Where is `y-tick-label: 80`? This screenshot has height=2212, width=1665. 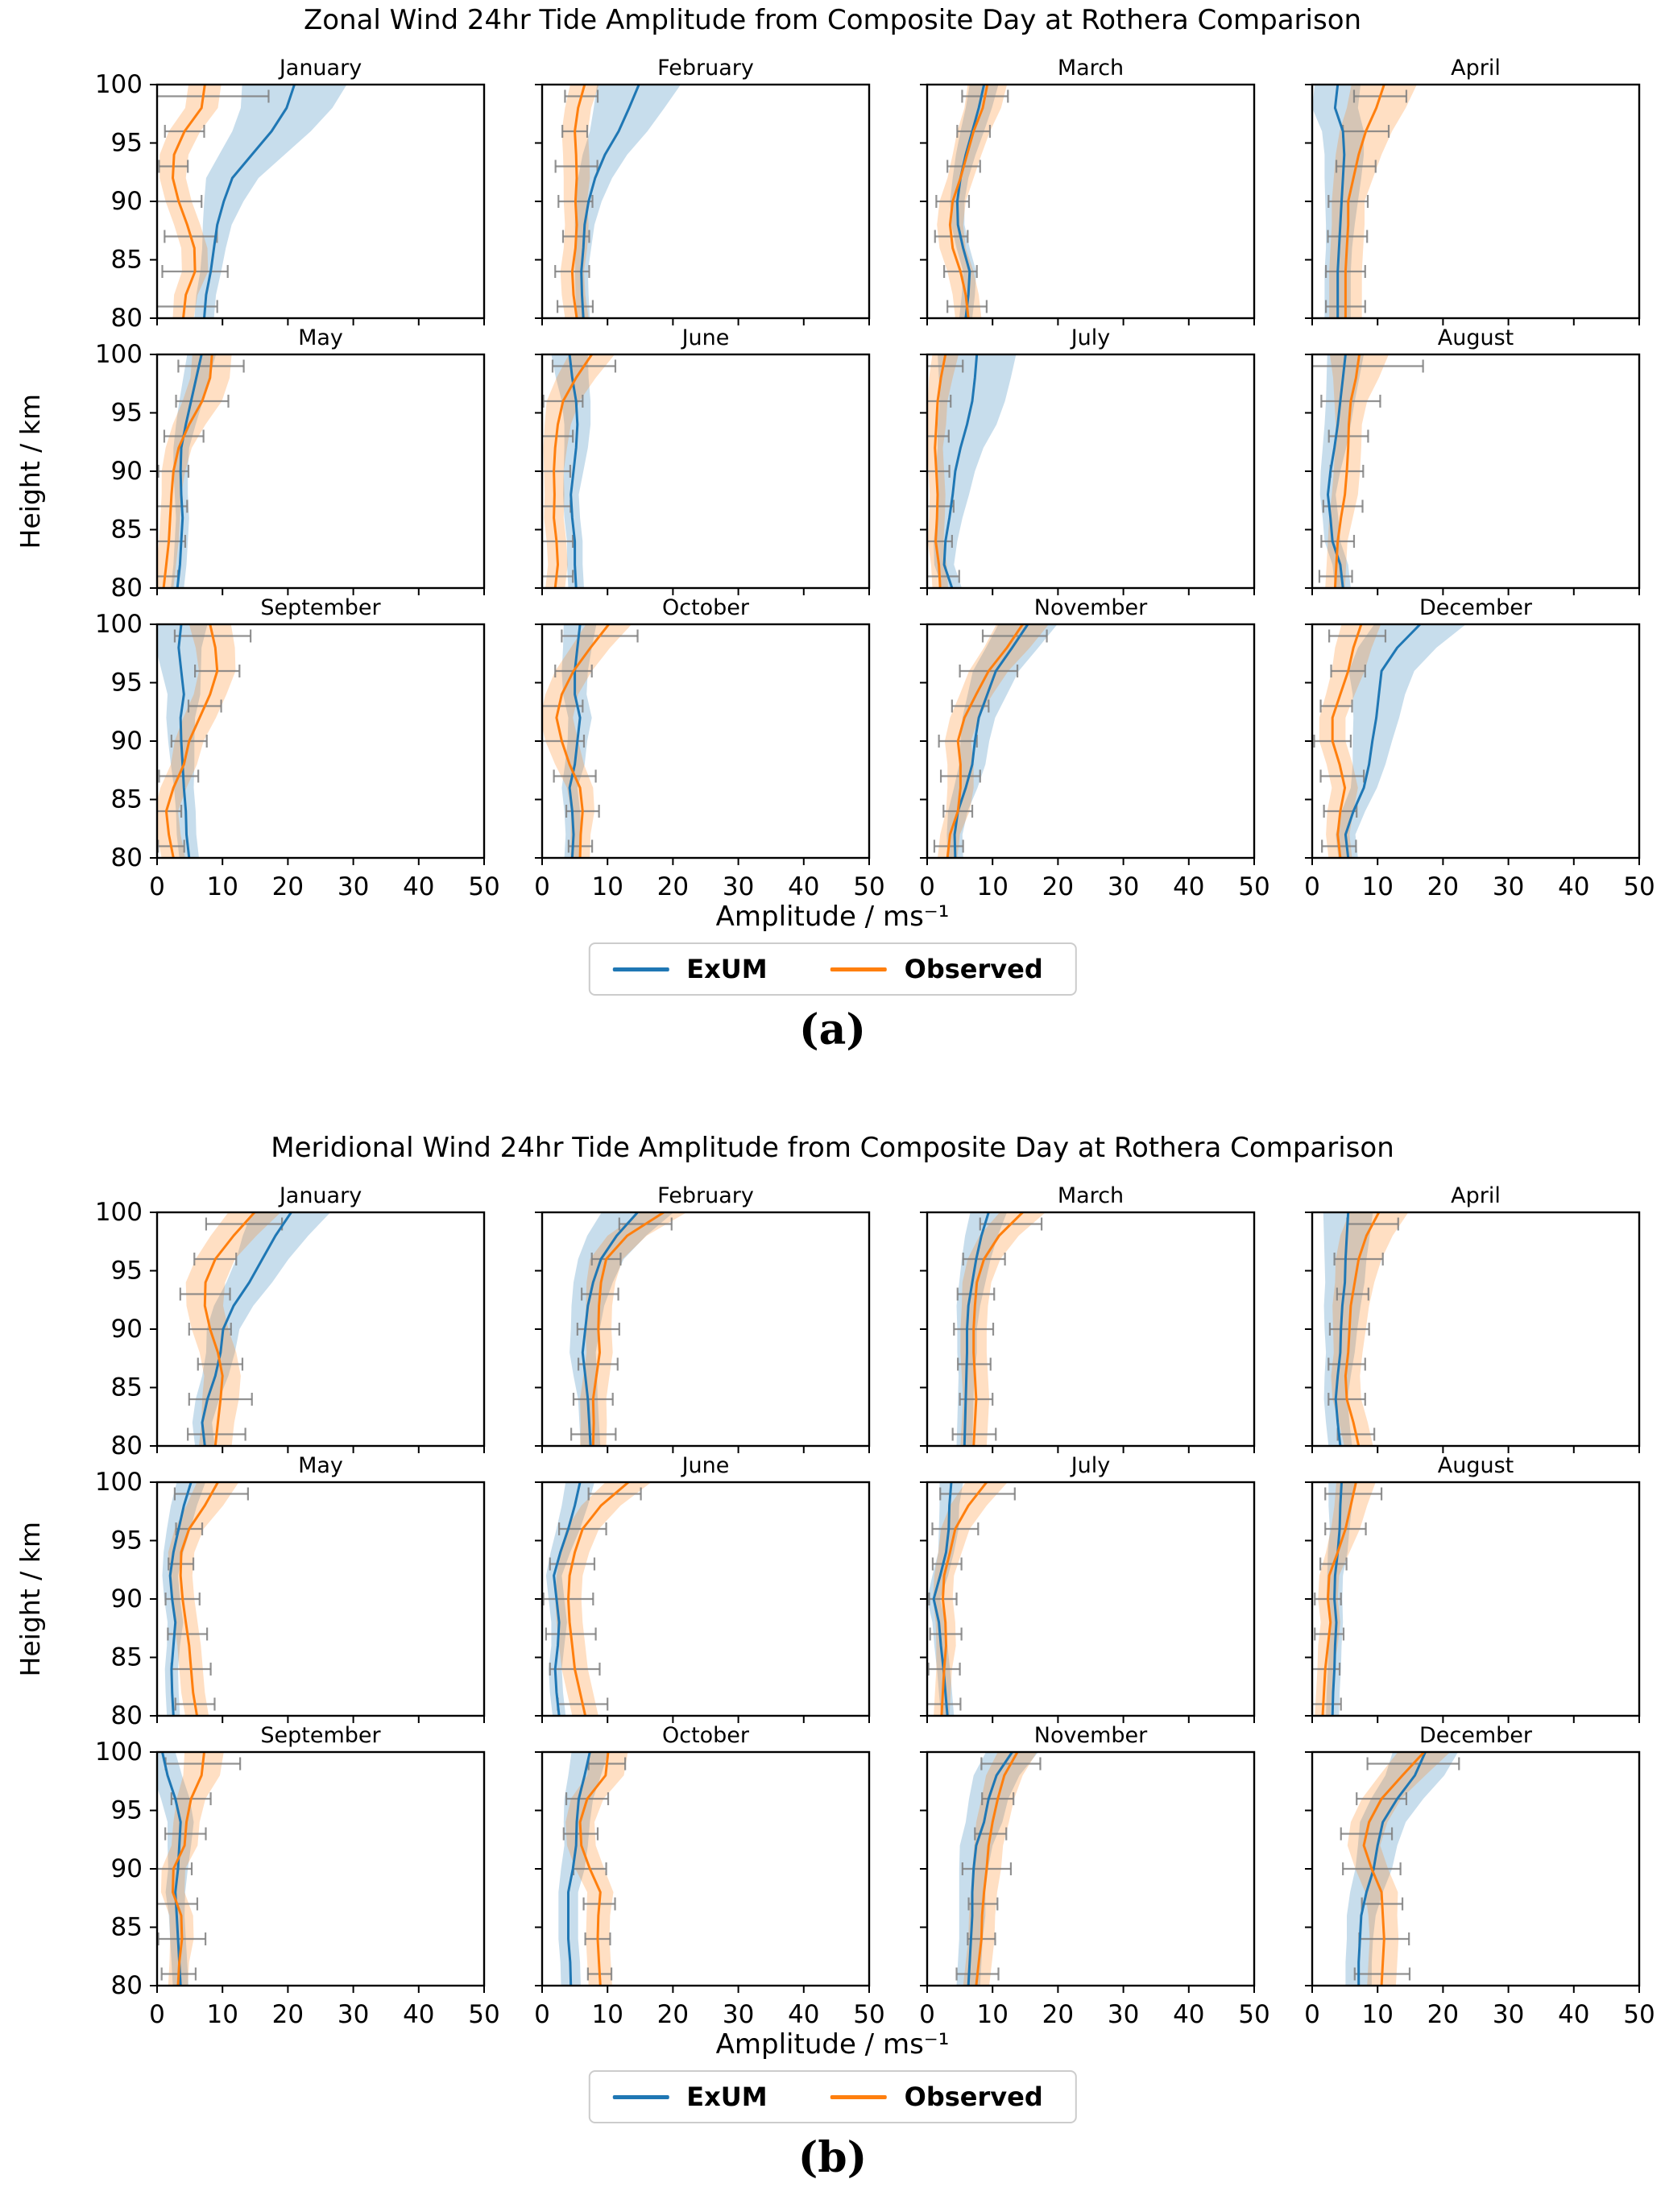
y-tick-label: 80 is located at coordinates (127, 857).